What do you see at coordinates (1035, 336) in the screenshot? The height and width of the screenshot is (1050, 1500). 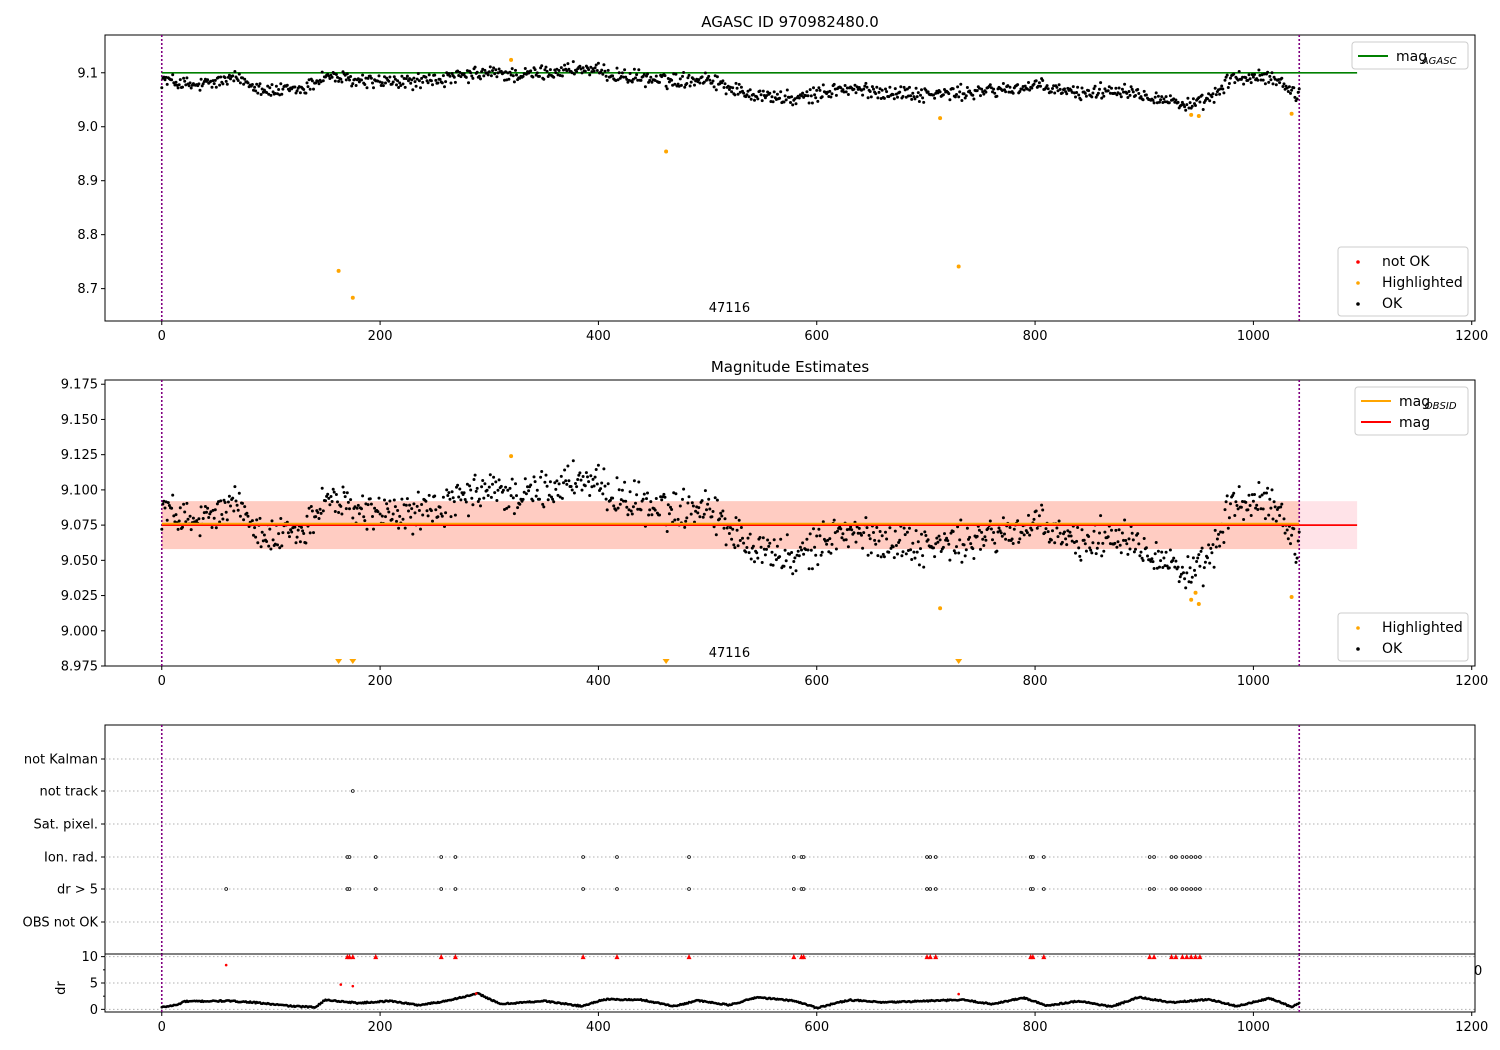 I see `panel1-x-tick-label: 800` at bounding box center [1035, 336].